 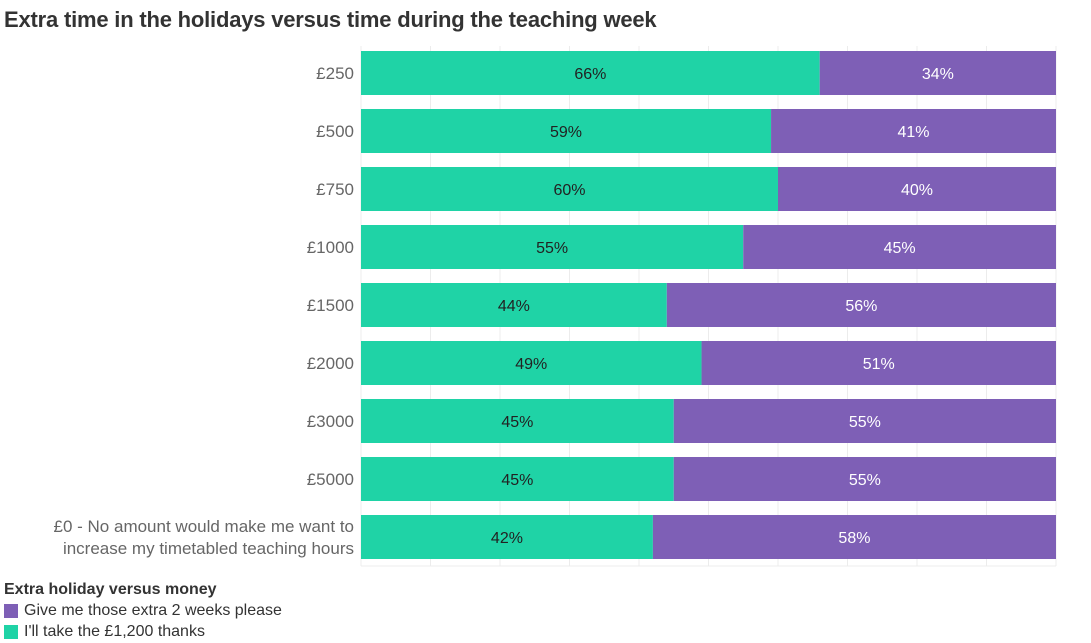 I want to click on category-label: £1000, so click(x=330, y=247).